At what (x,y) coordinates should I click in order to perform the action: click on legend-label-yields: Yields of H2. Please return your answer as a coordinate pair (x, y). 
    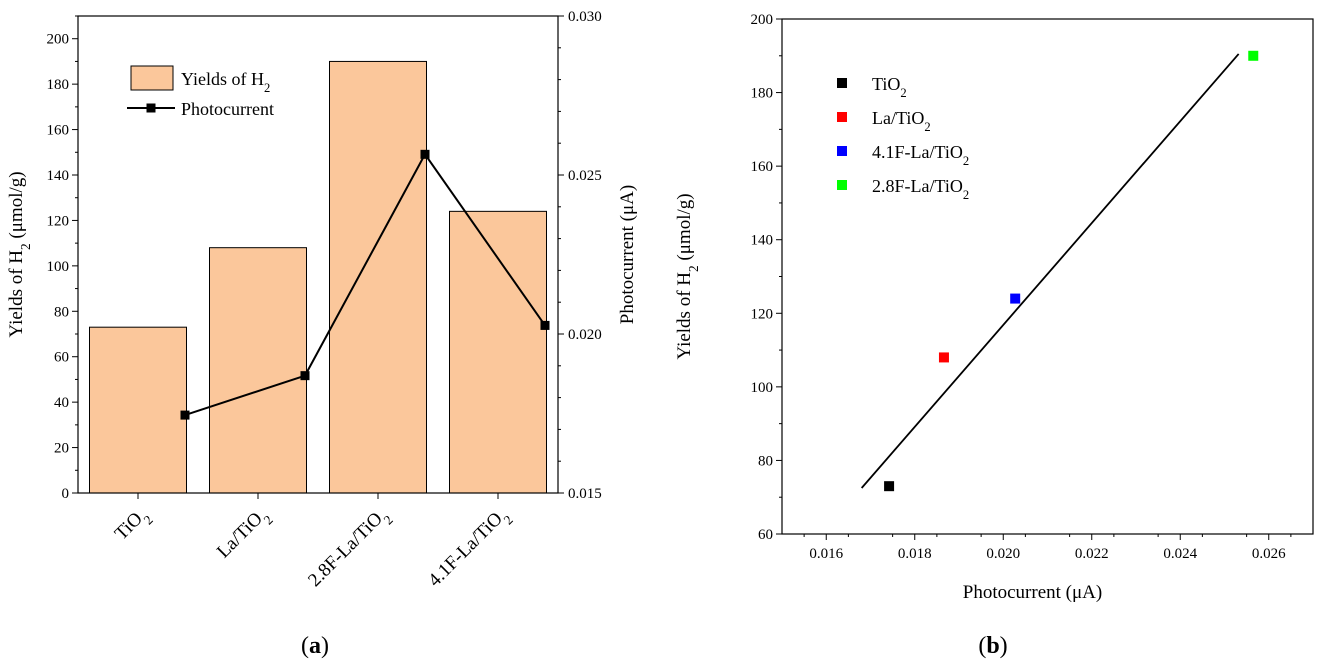
    Looking at the image, I should click on (225, 82).